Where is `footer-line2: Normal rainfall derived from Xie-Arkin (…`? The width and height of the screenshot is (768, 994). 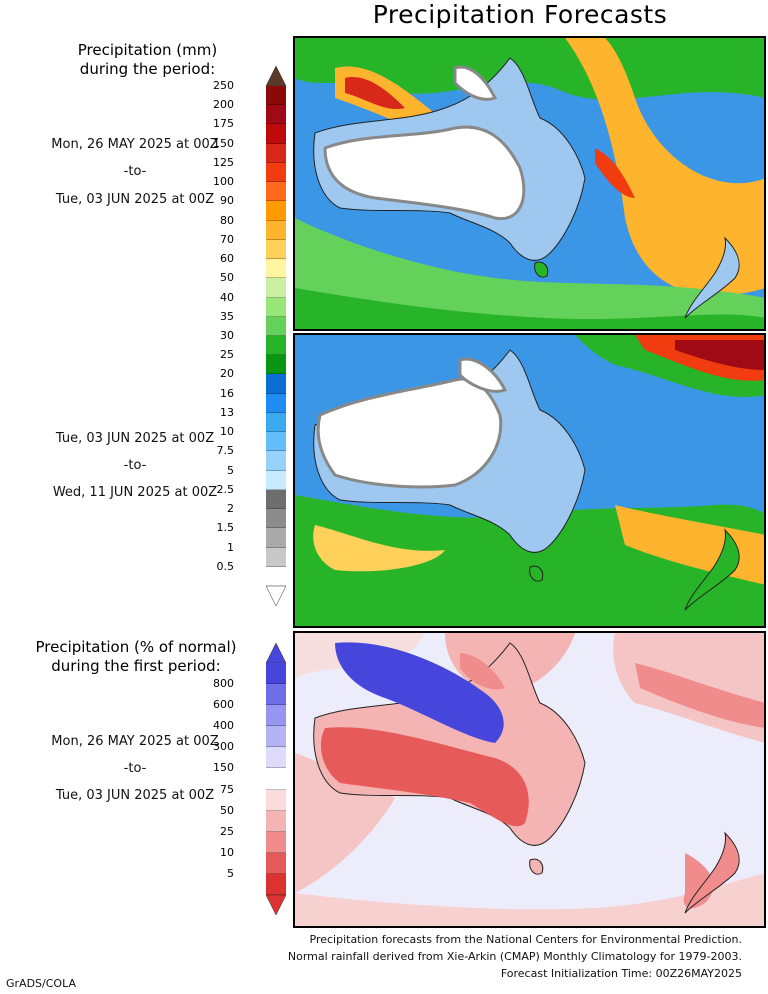 footer-line2: Normal rainfall derived from Xie-Arkin (… is located at coordinates (514, 956).